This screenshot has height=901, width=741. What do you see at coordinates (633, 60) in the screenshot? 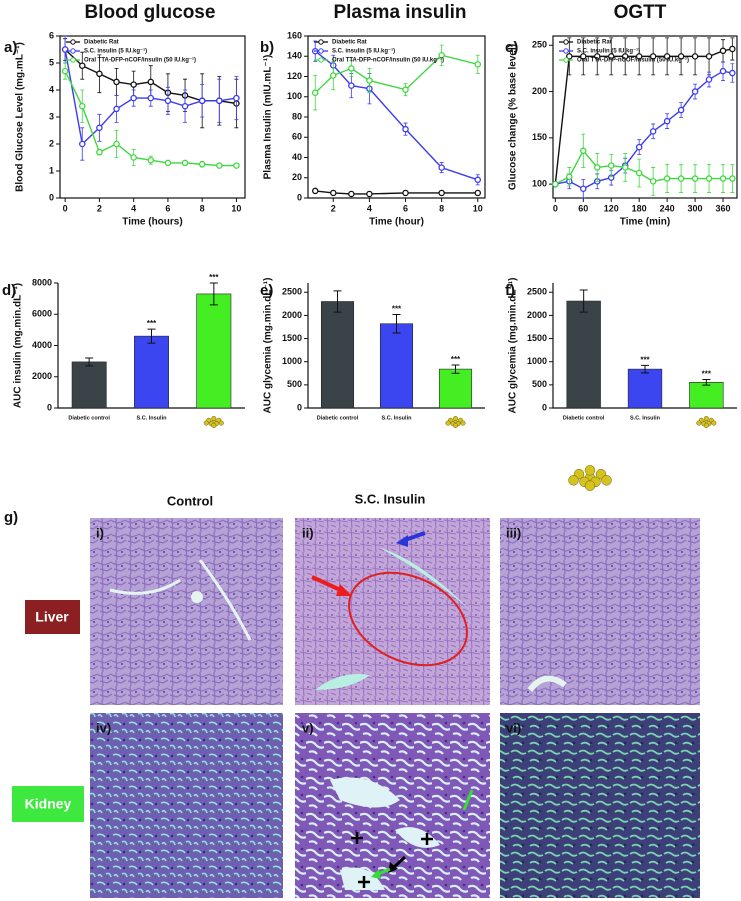
I see `legend-label: Oral TTA-DFP-nCOF/insulin (50 IU.kg⁻¹)` at bounding box center [633, 60].